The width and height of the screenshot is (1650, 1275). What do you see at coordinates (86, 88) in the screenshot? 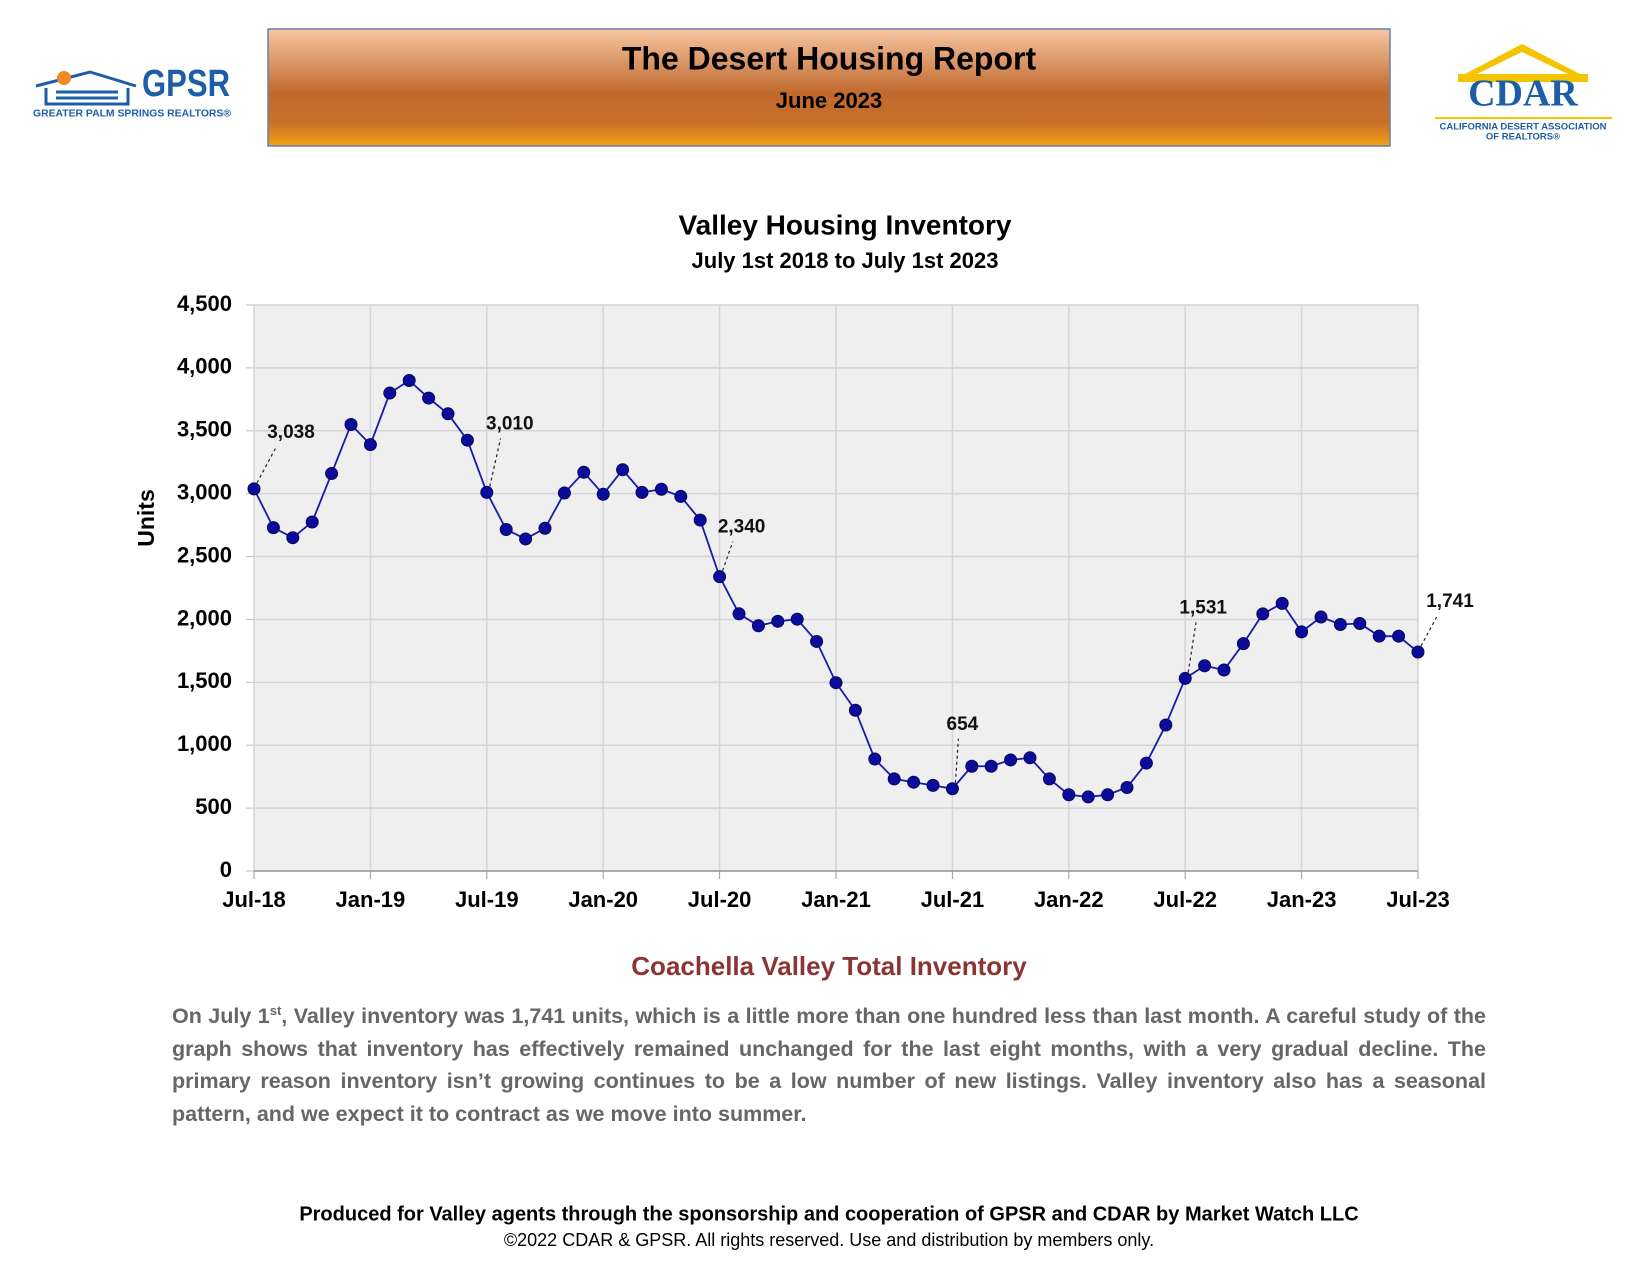
I see `gpsr-logo` at bounding box center [86, 88].